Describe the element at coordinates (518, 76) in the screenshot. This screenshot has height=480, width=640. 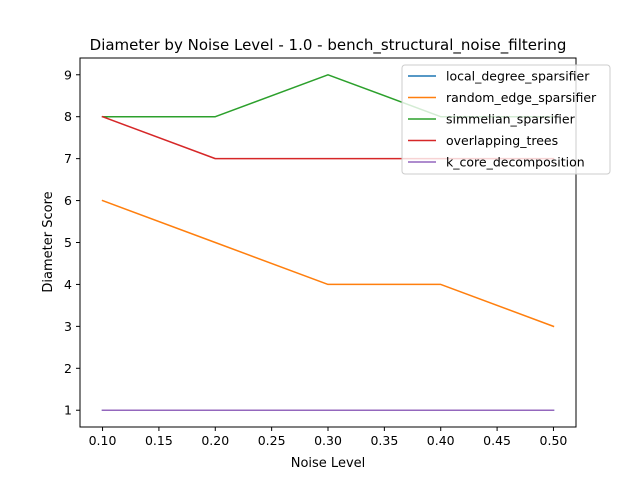
I see `legend-label: local_degree_sparsifier` at that location.